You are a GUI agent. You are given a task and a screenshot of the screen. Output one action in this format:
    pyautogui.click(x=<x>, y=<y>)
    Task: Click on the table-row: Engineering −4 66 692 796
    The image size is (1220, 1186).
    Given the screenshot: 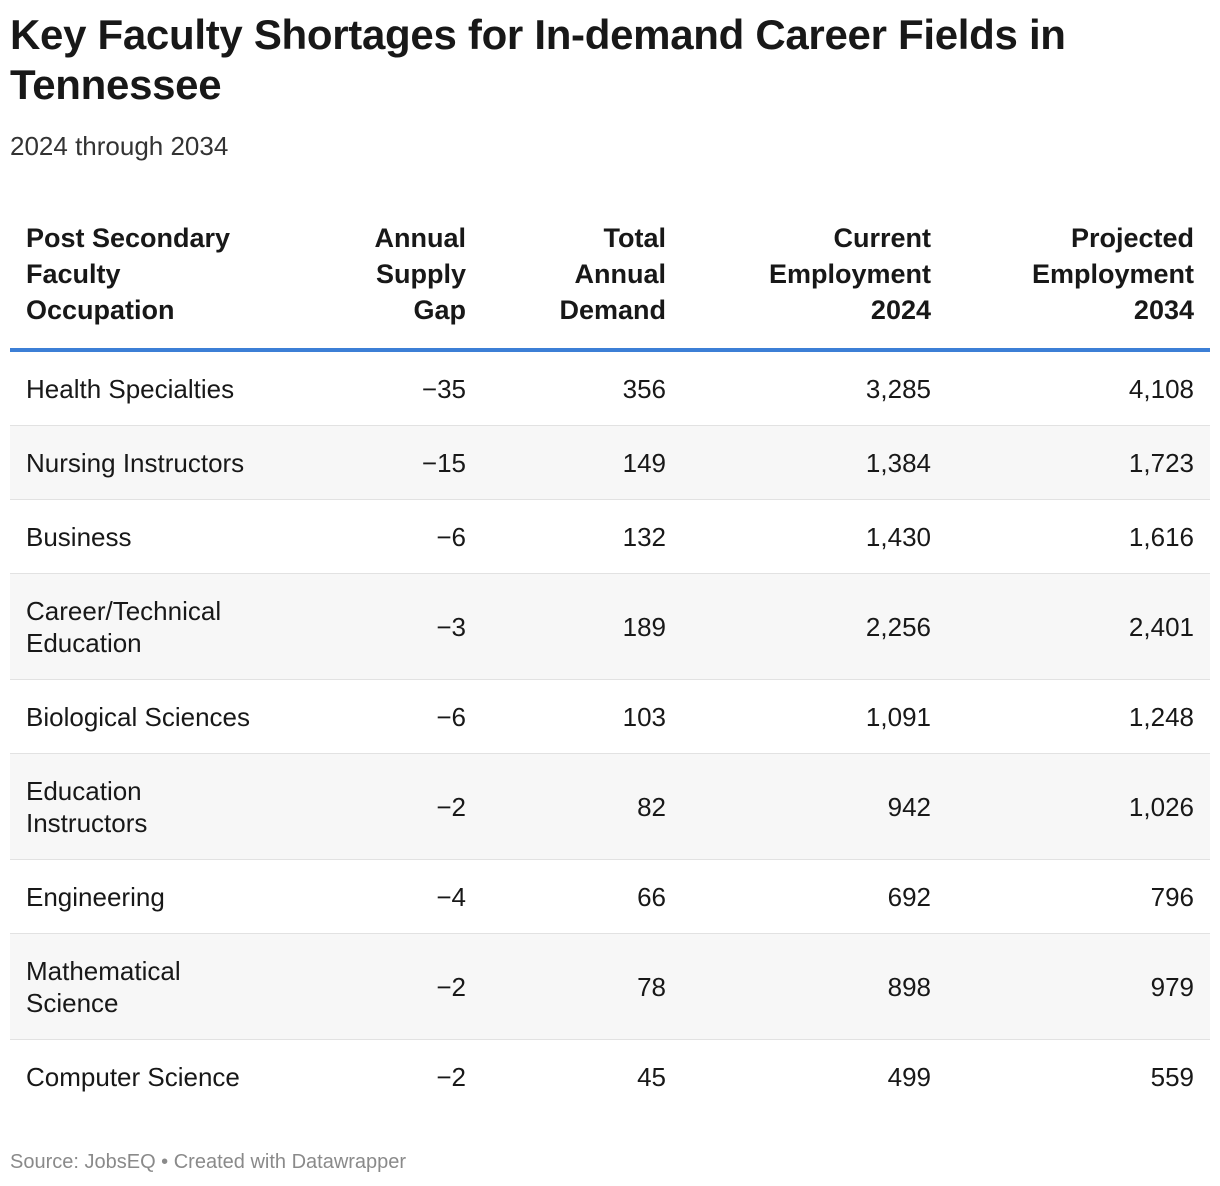 What is the action you would take?
    pyautogui.click(x=610, y=896)
    